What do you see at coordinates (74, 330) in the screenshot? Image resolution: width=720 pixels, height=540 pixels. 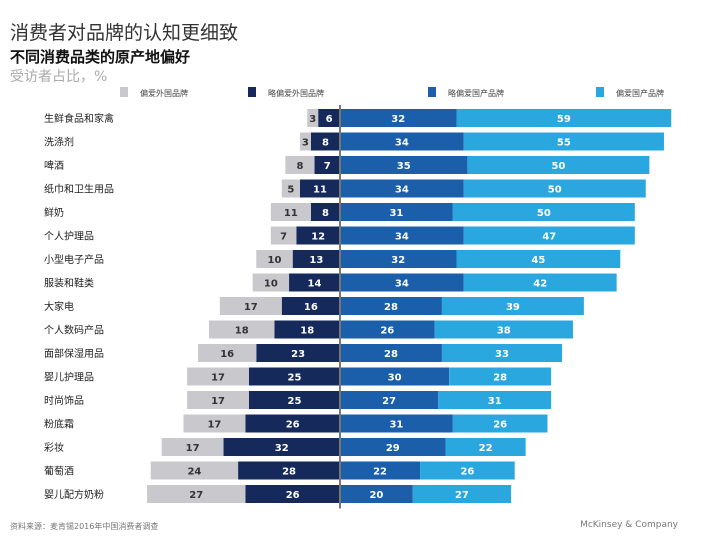 I see `category-label: 个人数码产品` at bounding box center [74, 330].